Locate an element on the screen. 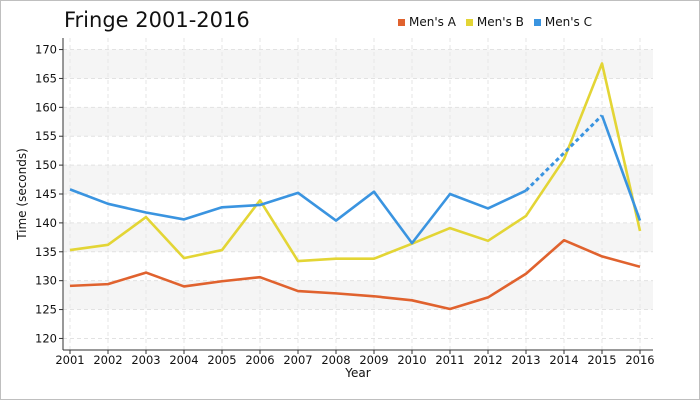 Image resolution: width=700 pixels, height=400 pixels. y-tick-label: 130 is located at coordinates (46, 281).